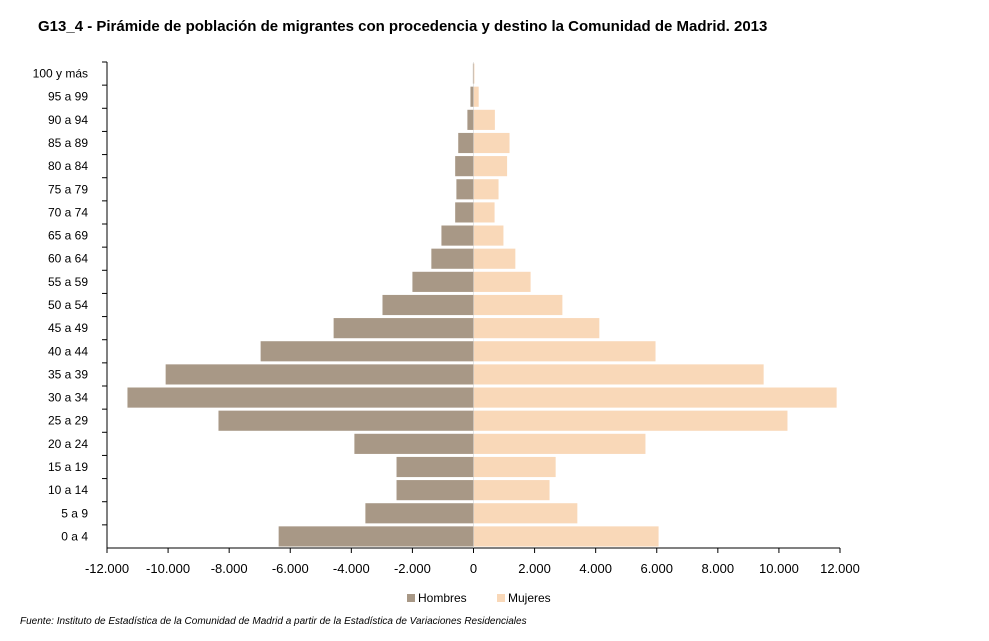 The width and height of the screenshot is (989, 641). Describe the element at coordinates (529, 598) in the screenshot. I see `legend-label-mujeres: Mujeres` at that location.